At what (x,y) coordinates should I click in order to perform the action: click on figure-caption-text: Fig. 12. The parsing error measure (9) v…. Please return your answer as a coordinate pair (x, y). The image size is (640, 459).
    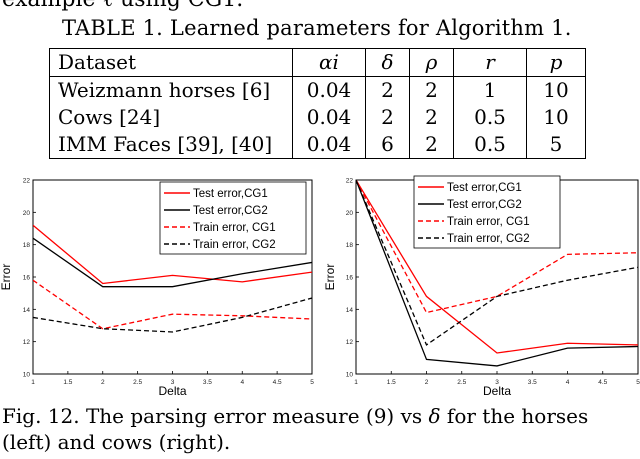
    Looking at the image, I should click on (215, 416).